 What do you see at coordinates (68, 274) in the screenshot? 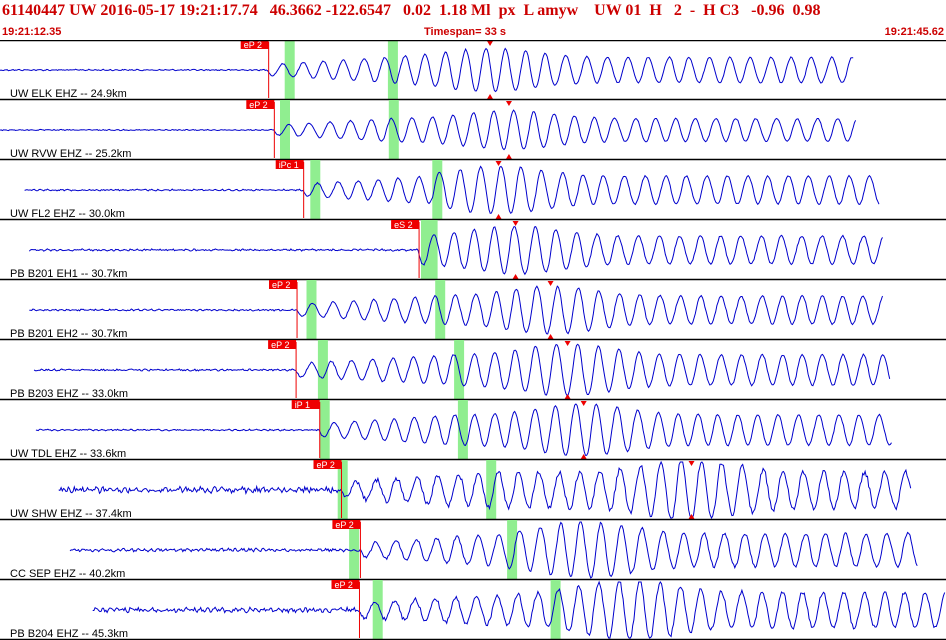
I see `station-label: PB B201 EH1 -- 30.7km` at bounding box center [68, 274].